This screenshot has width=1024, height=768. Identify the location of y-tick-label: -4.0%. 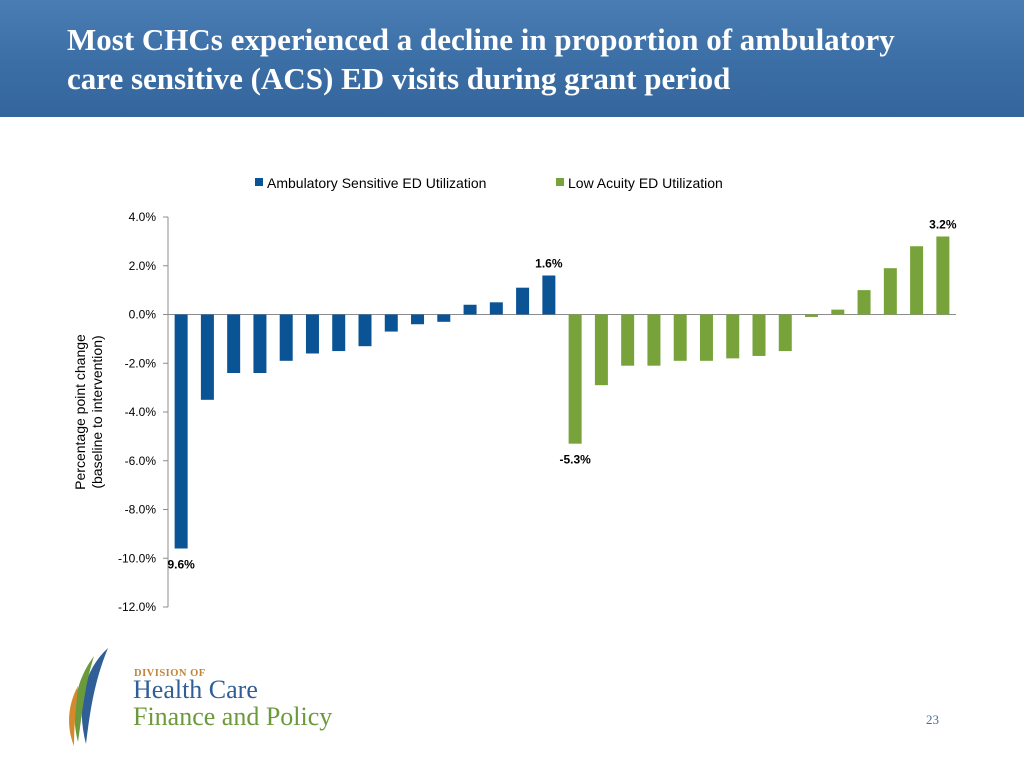
(141, 412).